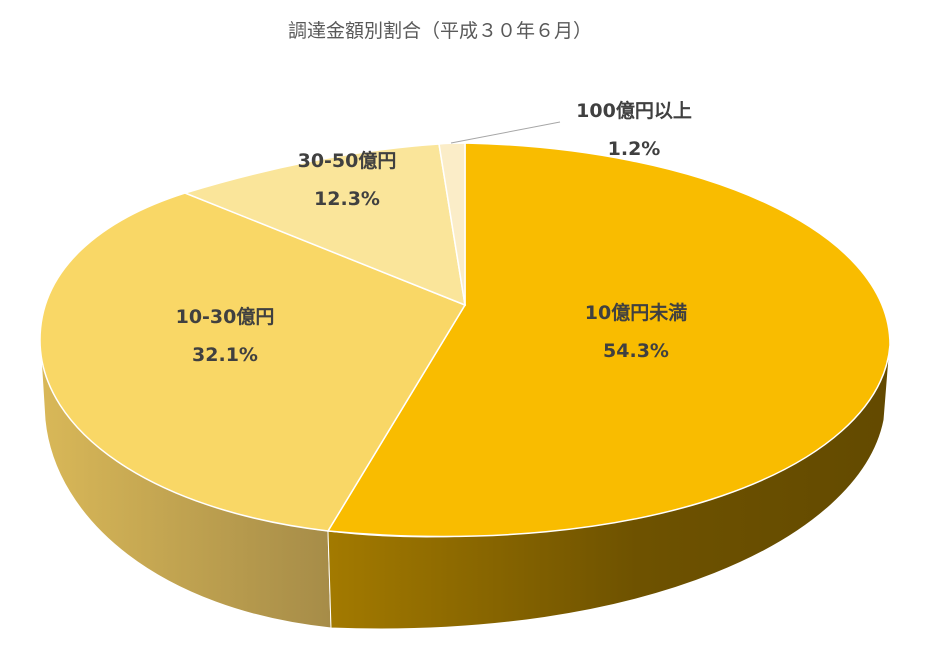  Describe the element at coordinates (225, 336) in the screenshot. I see `data-label-10-30: 10-30億円 32.1%` at that location.